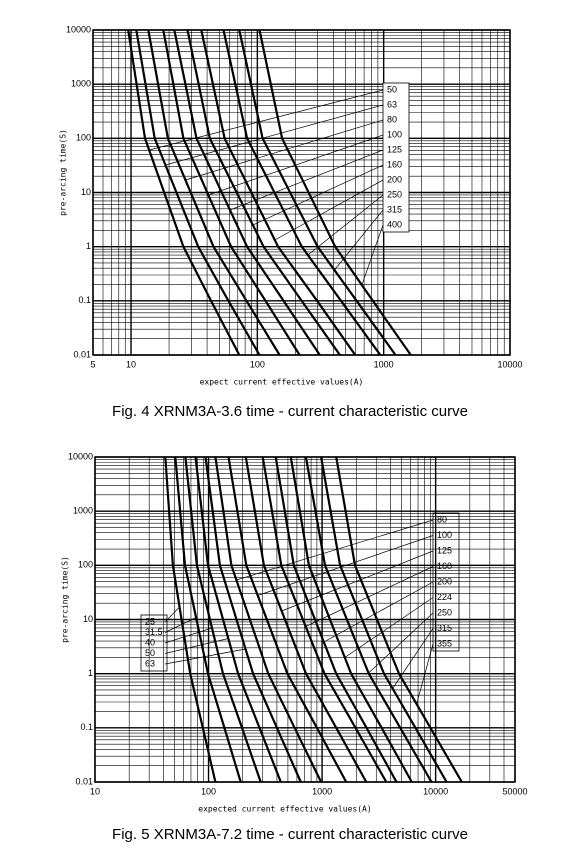 The height and width of the screenshot is (853, 566). What do you see at coordinates (154, 632) in the screenshot?
I see `legend-label: 31.5` at bounding box center [154, 632].